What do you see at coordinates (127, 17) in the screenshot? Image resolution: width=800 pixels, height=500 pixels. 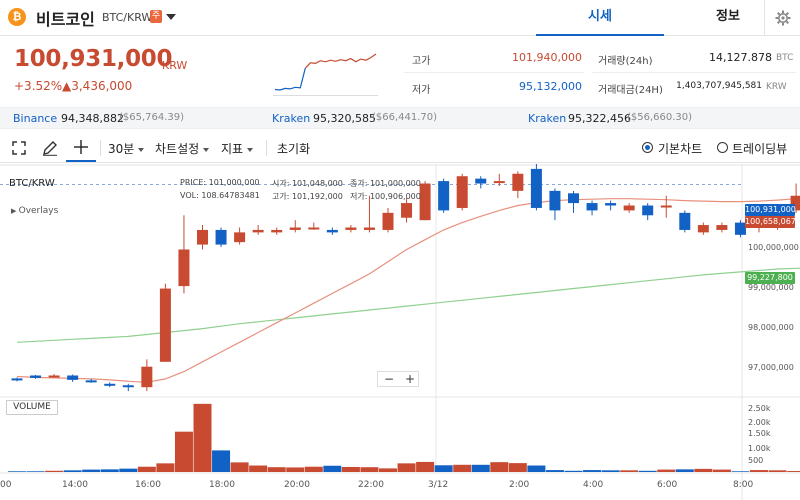 I see `coin-pair: BTC/KRW` at bounding box center [127, 17].